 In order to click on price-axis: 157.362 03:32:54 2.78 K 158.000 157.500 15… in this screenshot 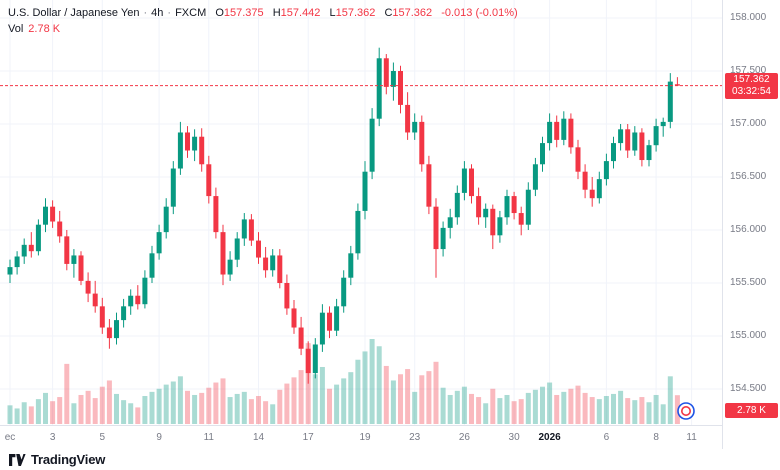, I will do `click(751, 224)`.